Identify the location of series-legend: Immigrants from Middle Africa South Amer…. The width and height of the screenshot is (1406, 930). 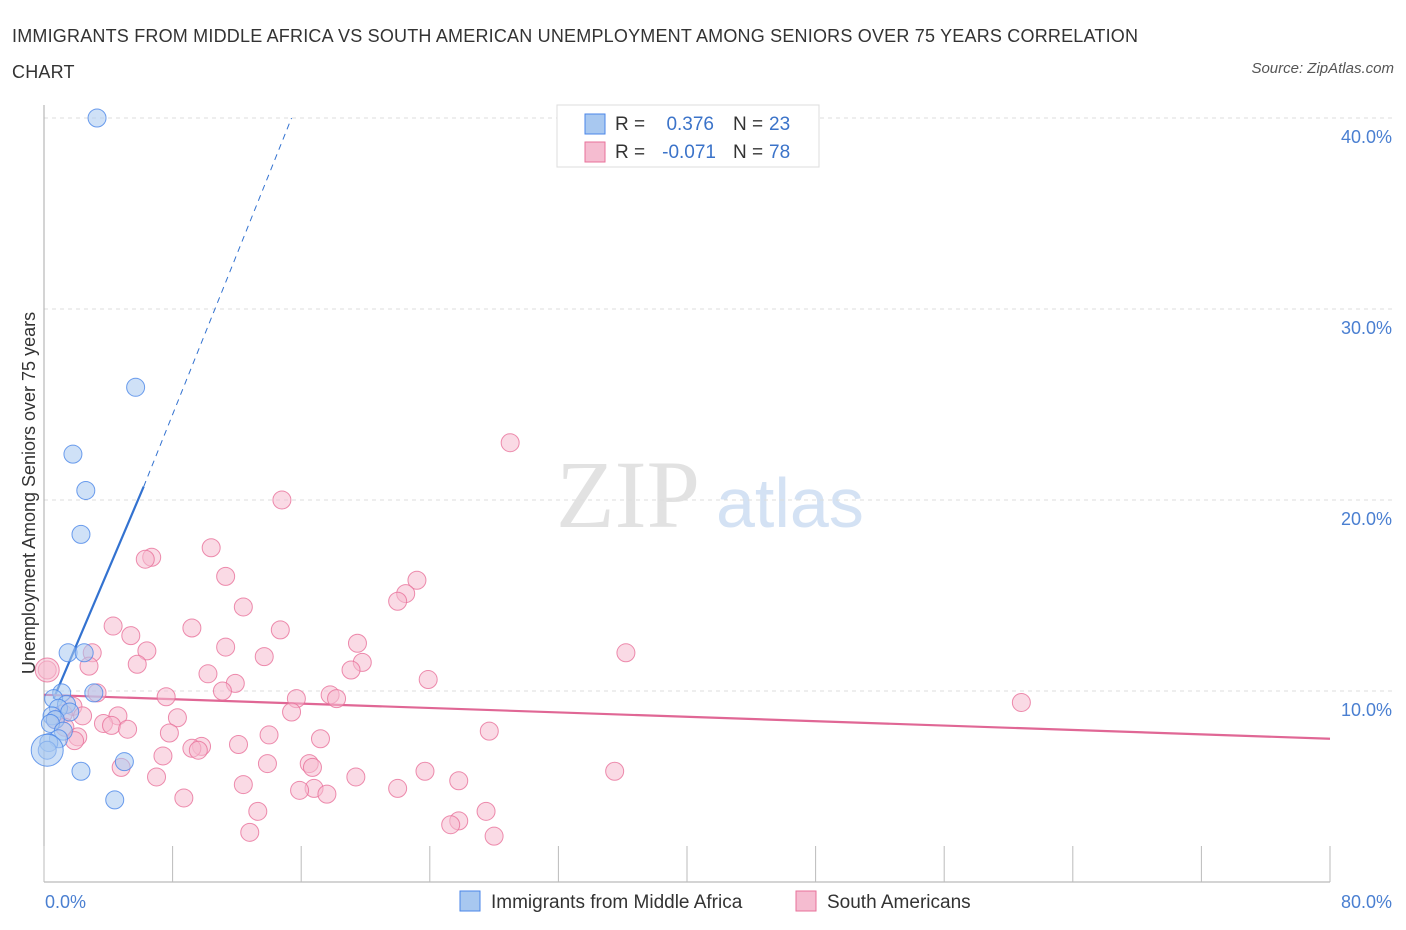
(715, 901).